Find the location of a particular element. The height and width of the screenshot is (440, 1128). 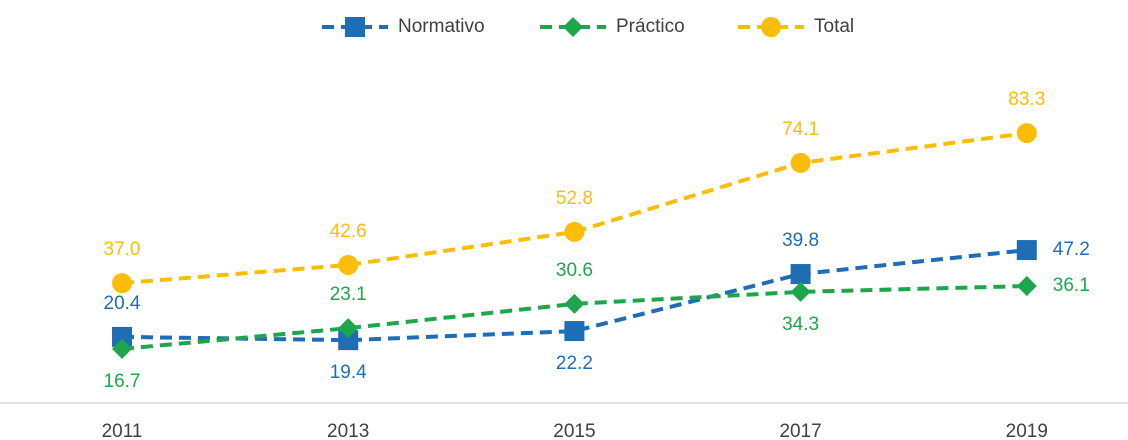

data-label: 34.3 is located at coordinates (800, 324).